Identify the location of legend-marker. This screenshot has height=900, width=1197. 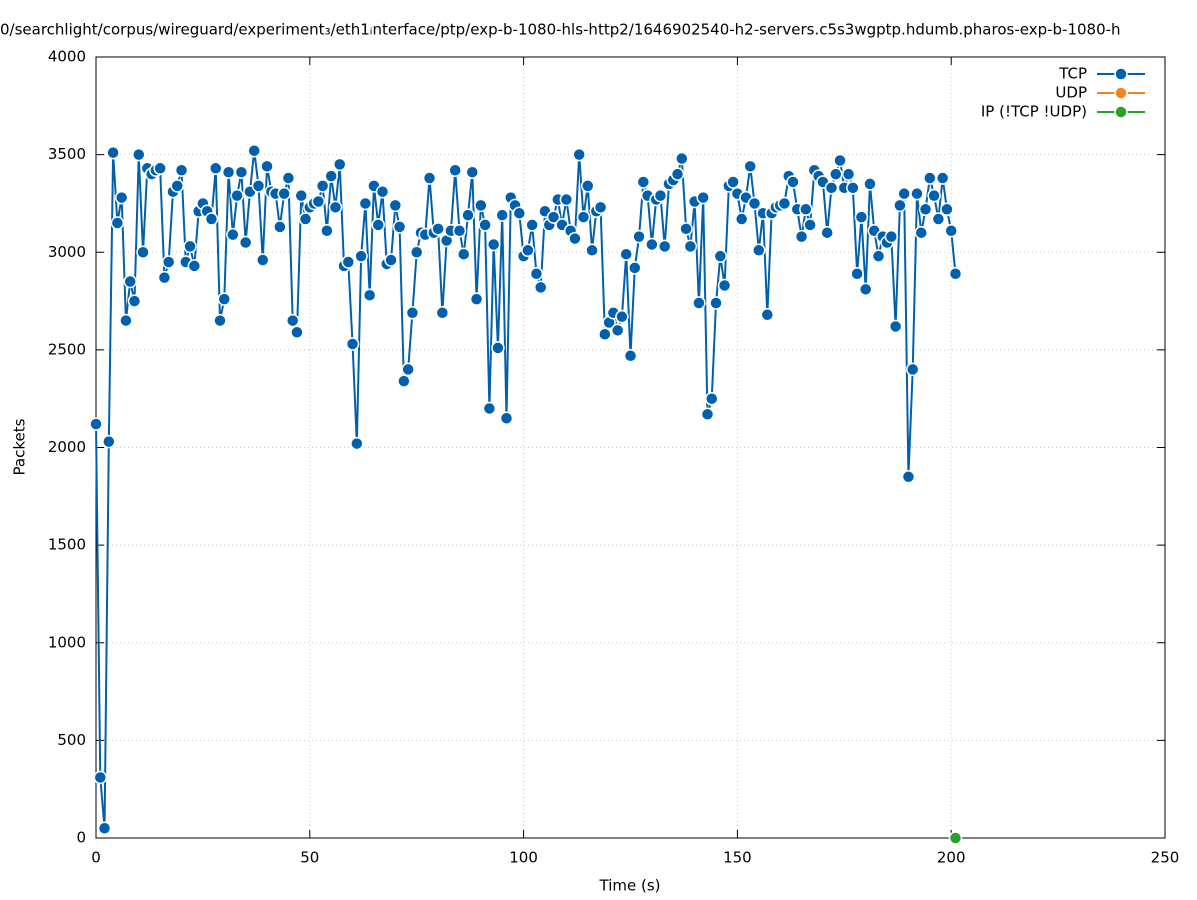
(1121, 74).